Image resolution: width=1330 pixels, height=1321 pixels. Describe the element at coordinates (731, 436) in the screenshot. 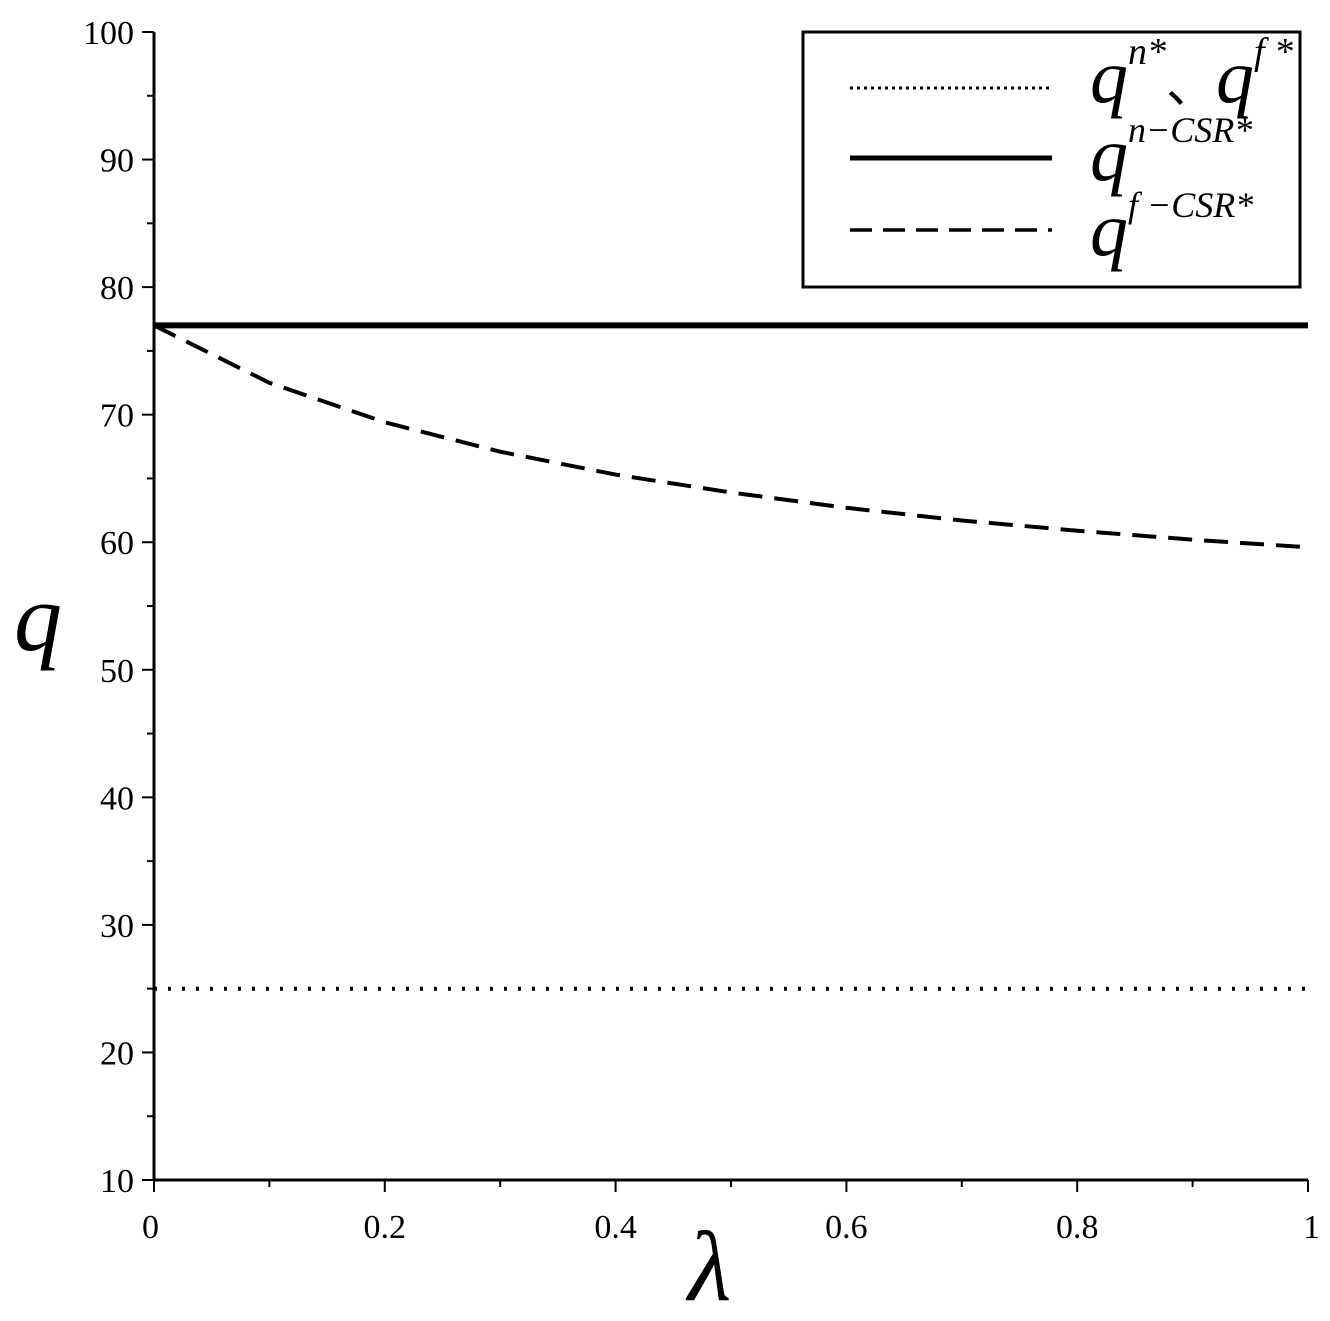

I see `series-line-qf-csr` at that location.